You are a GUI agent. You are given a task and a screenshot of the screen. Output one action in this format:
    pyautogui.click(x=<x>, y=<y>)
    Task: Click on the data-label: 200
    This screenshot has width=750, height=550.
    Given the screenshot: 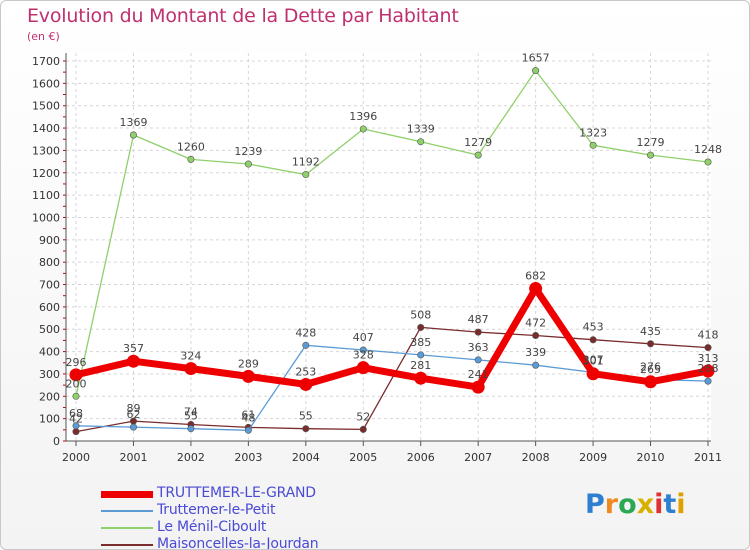 What is the action you would take?
    pyautogui.click(x=76, y=383)
    